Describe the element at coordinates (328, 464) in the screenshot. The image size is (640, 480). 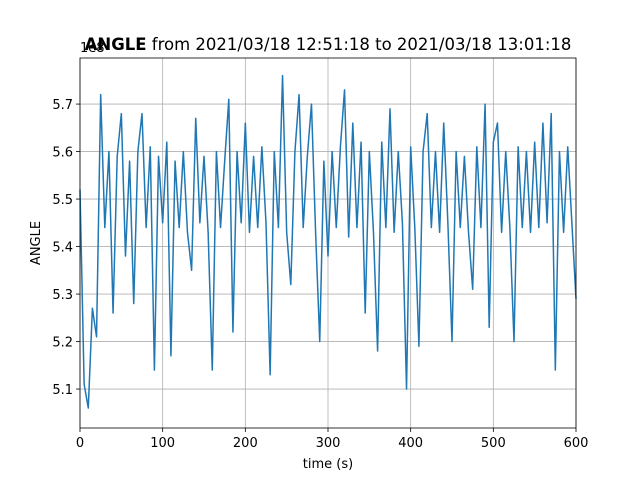
I see `x-axis-label: time (s)` at that location.